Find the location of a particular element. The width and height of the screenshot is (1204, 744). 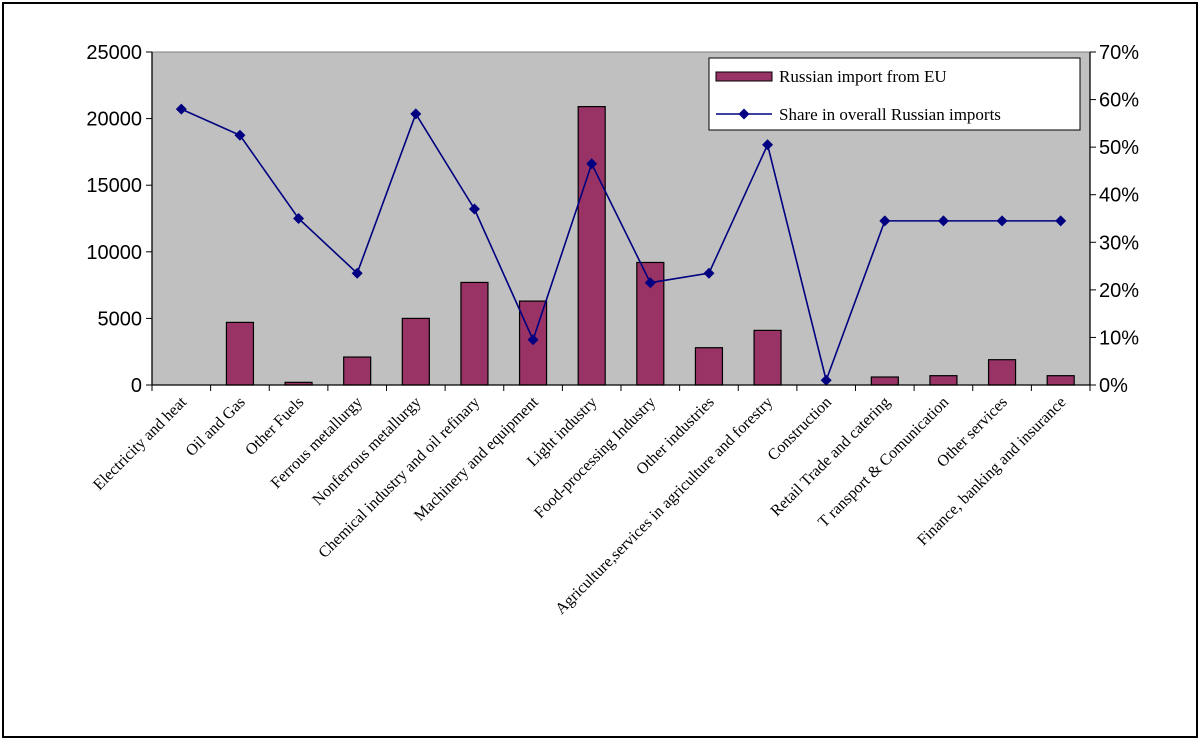

category-label: Food-processing Industry is located at coordinates (595, 458).